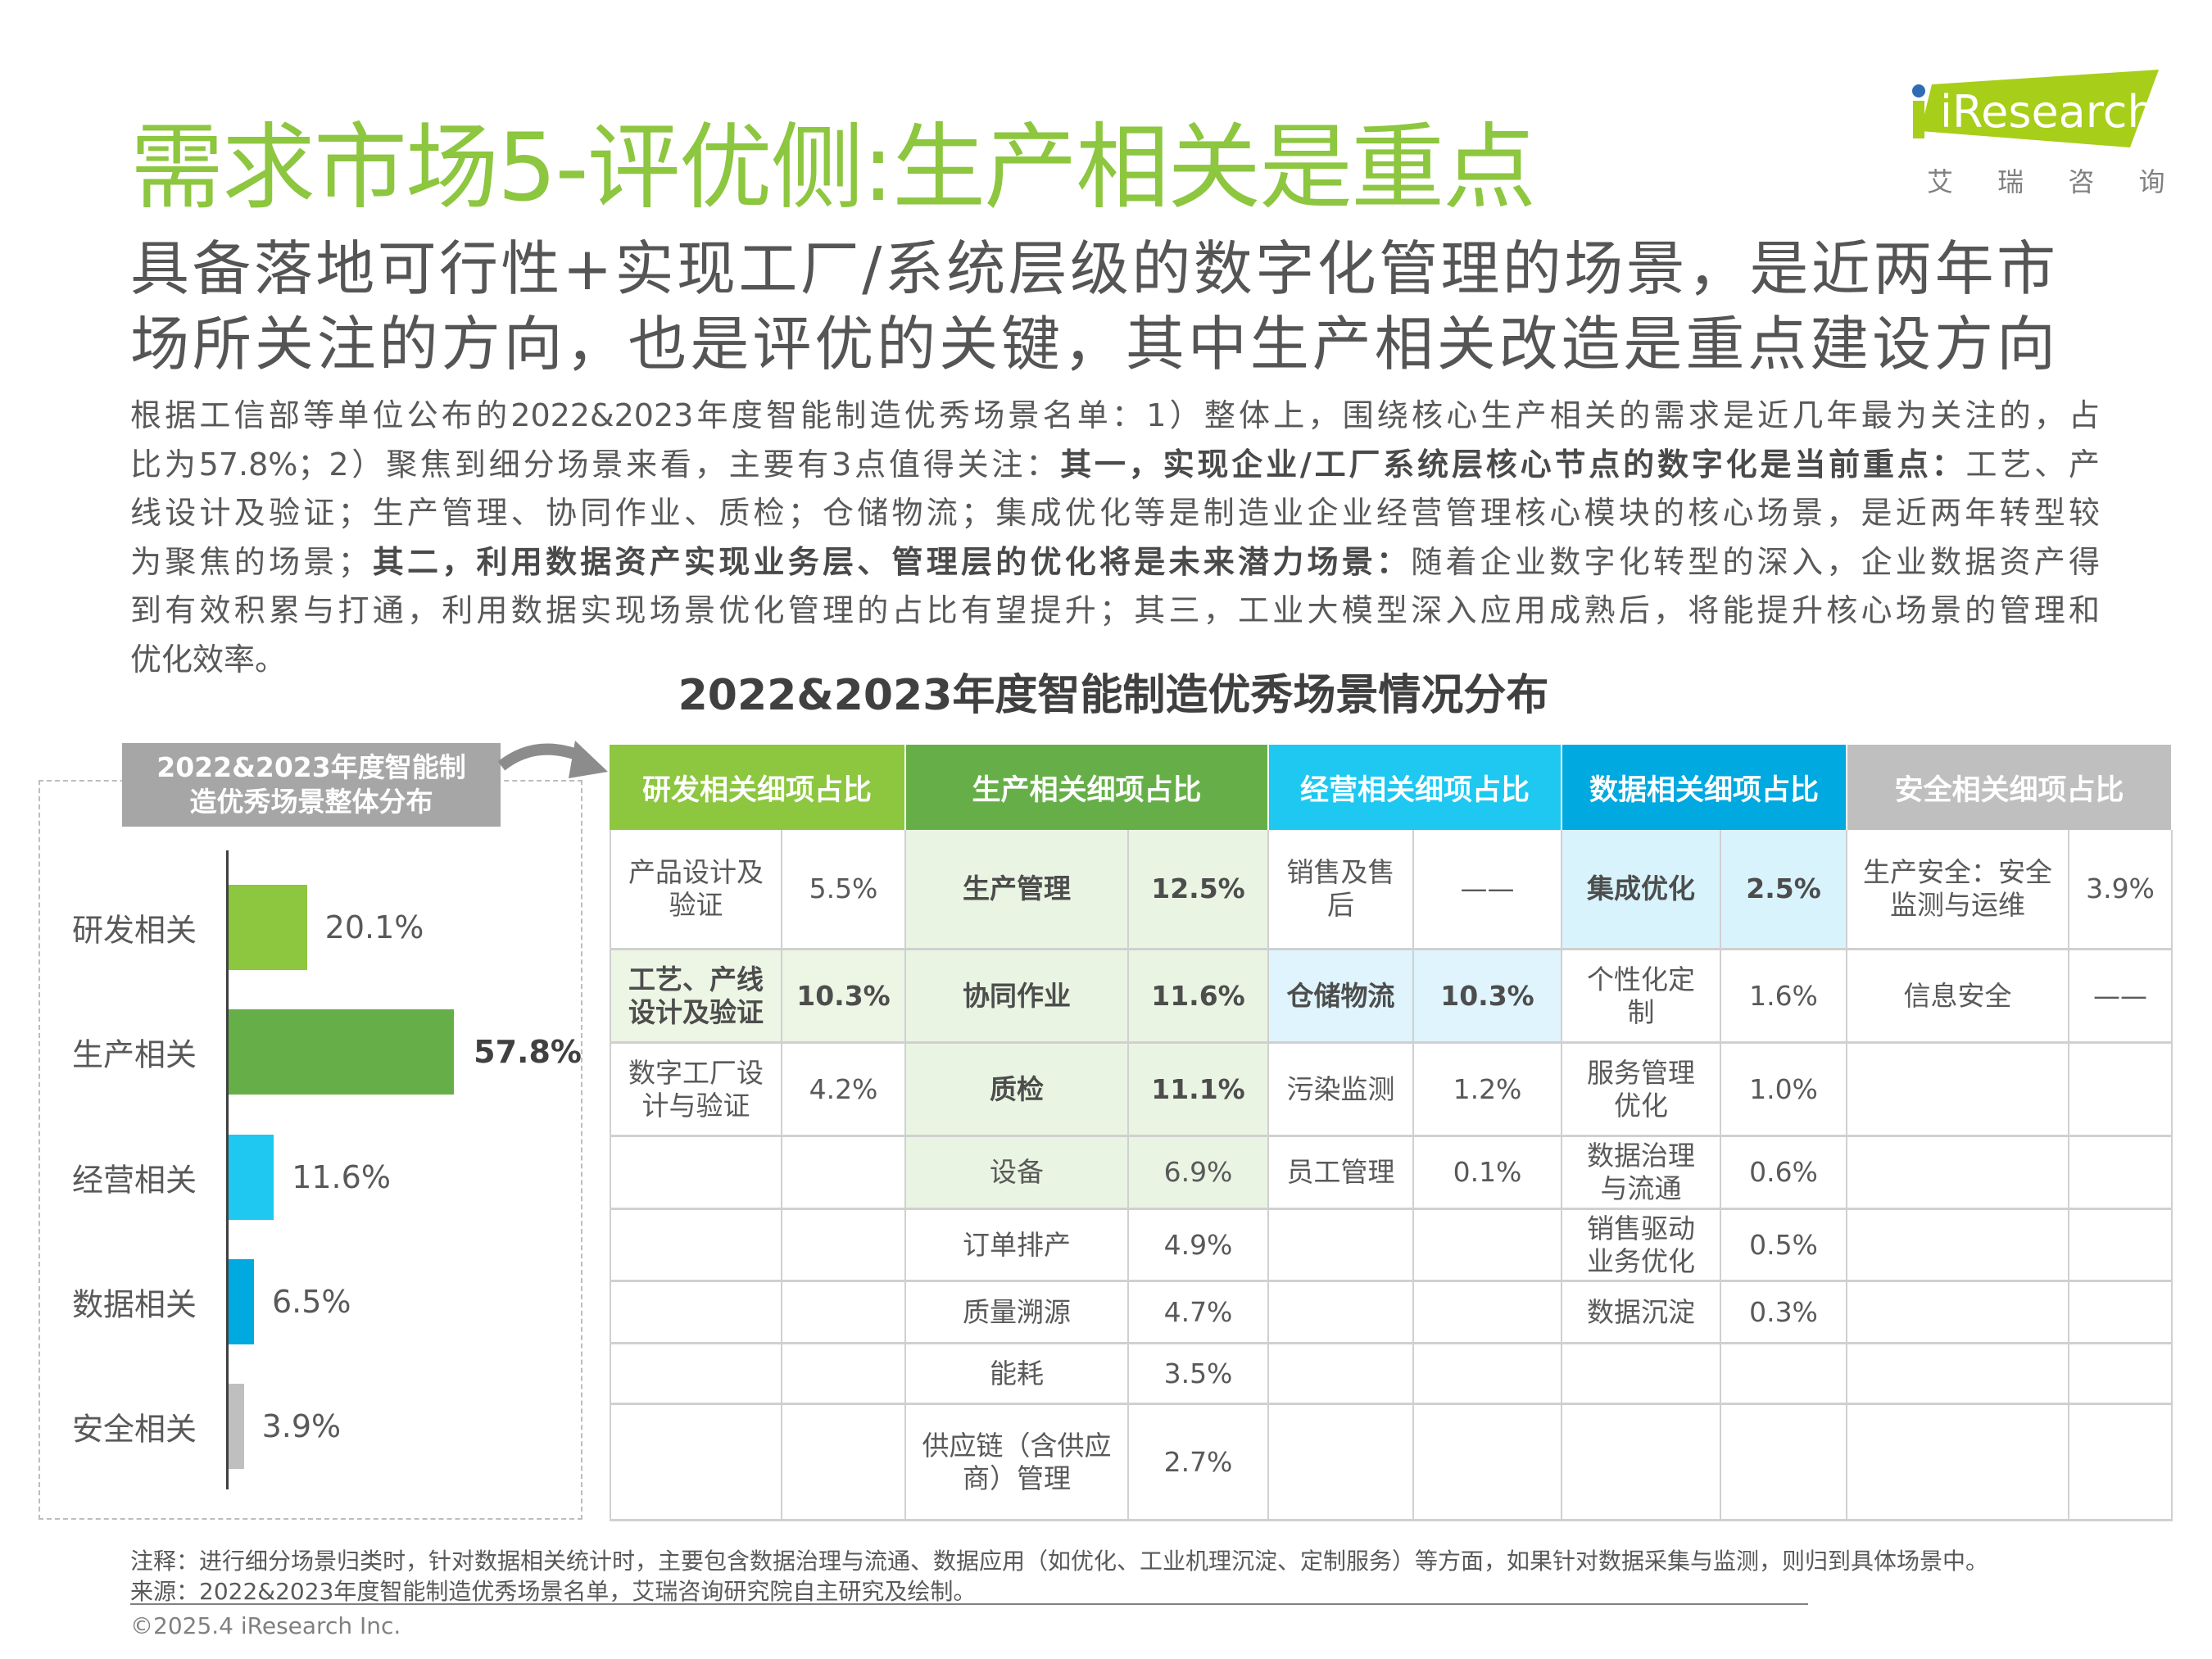 Image resolution: width=2212 pixels, height=1659 pixels. I want to click on item-share: 6.9%, so click(1198, 1172).